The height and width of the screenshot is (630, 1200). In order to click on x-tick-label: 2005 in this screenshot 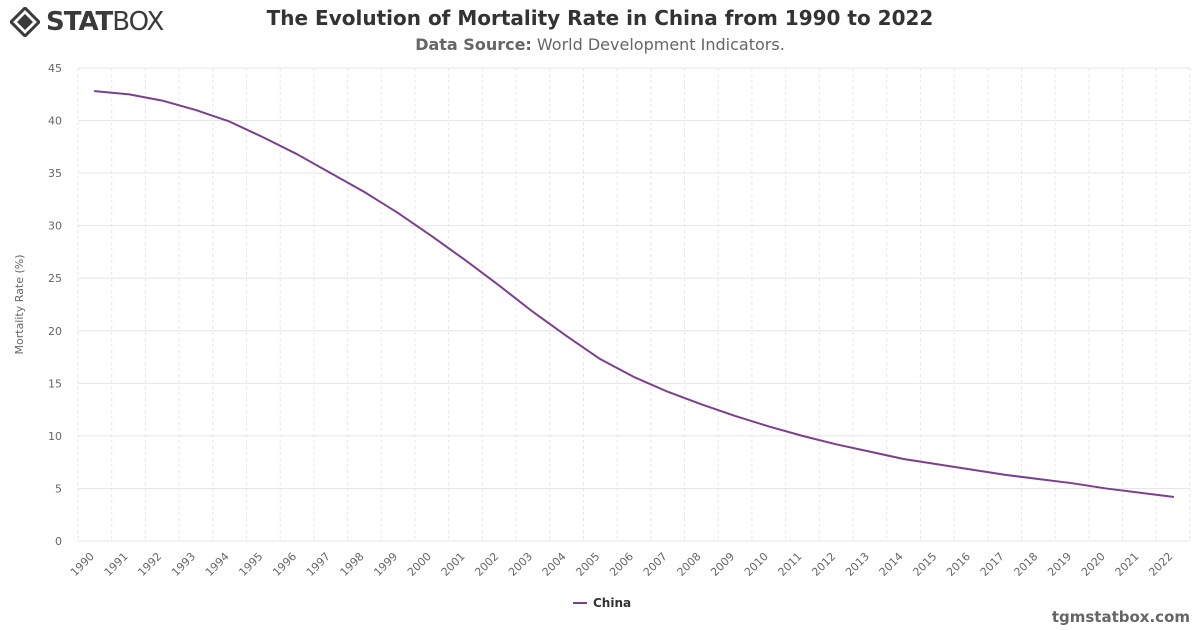, I will do `click(587, 564)`.